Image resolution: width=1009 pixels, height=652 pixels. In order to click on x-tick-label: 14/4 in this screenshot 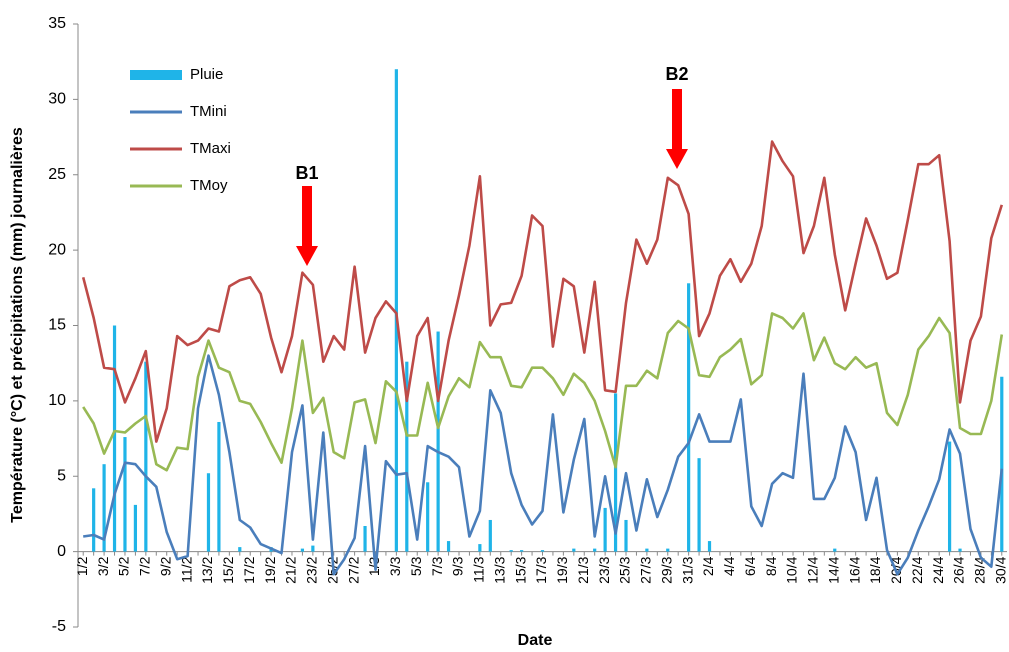, I will do `click(833, 569)`.